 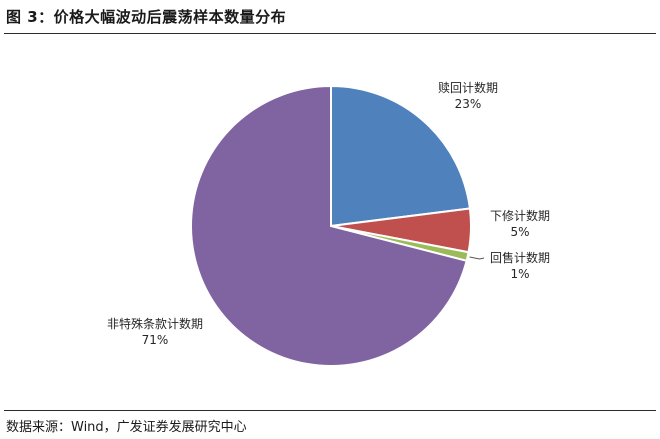 What do you see at coordinates (155, 340) in the screenshot?
I see `slice-value-4: 71%` at bounding box center [155, 340].